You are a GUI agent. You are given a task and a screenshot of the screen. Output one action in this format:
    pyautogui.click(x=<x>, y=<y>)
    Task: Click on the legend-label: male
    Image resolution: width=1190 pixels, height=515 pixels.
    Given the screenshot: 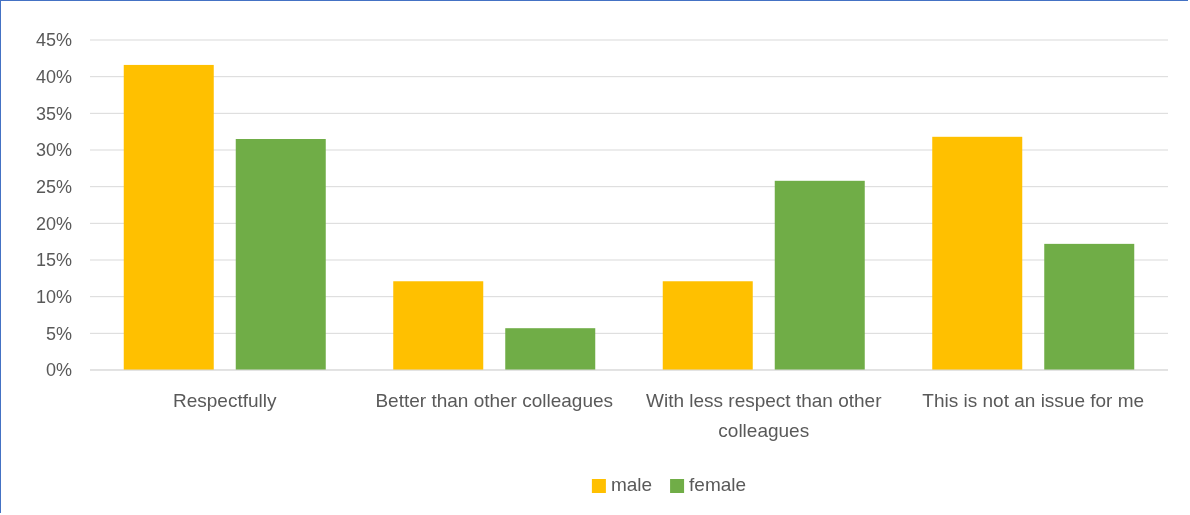 What is the action you would take?
    pyautogui.click(x=631, y=484)
    